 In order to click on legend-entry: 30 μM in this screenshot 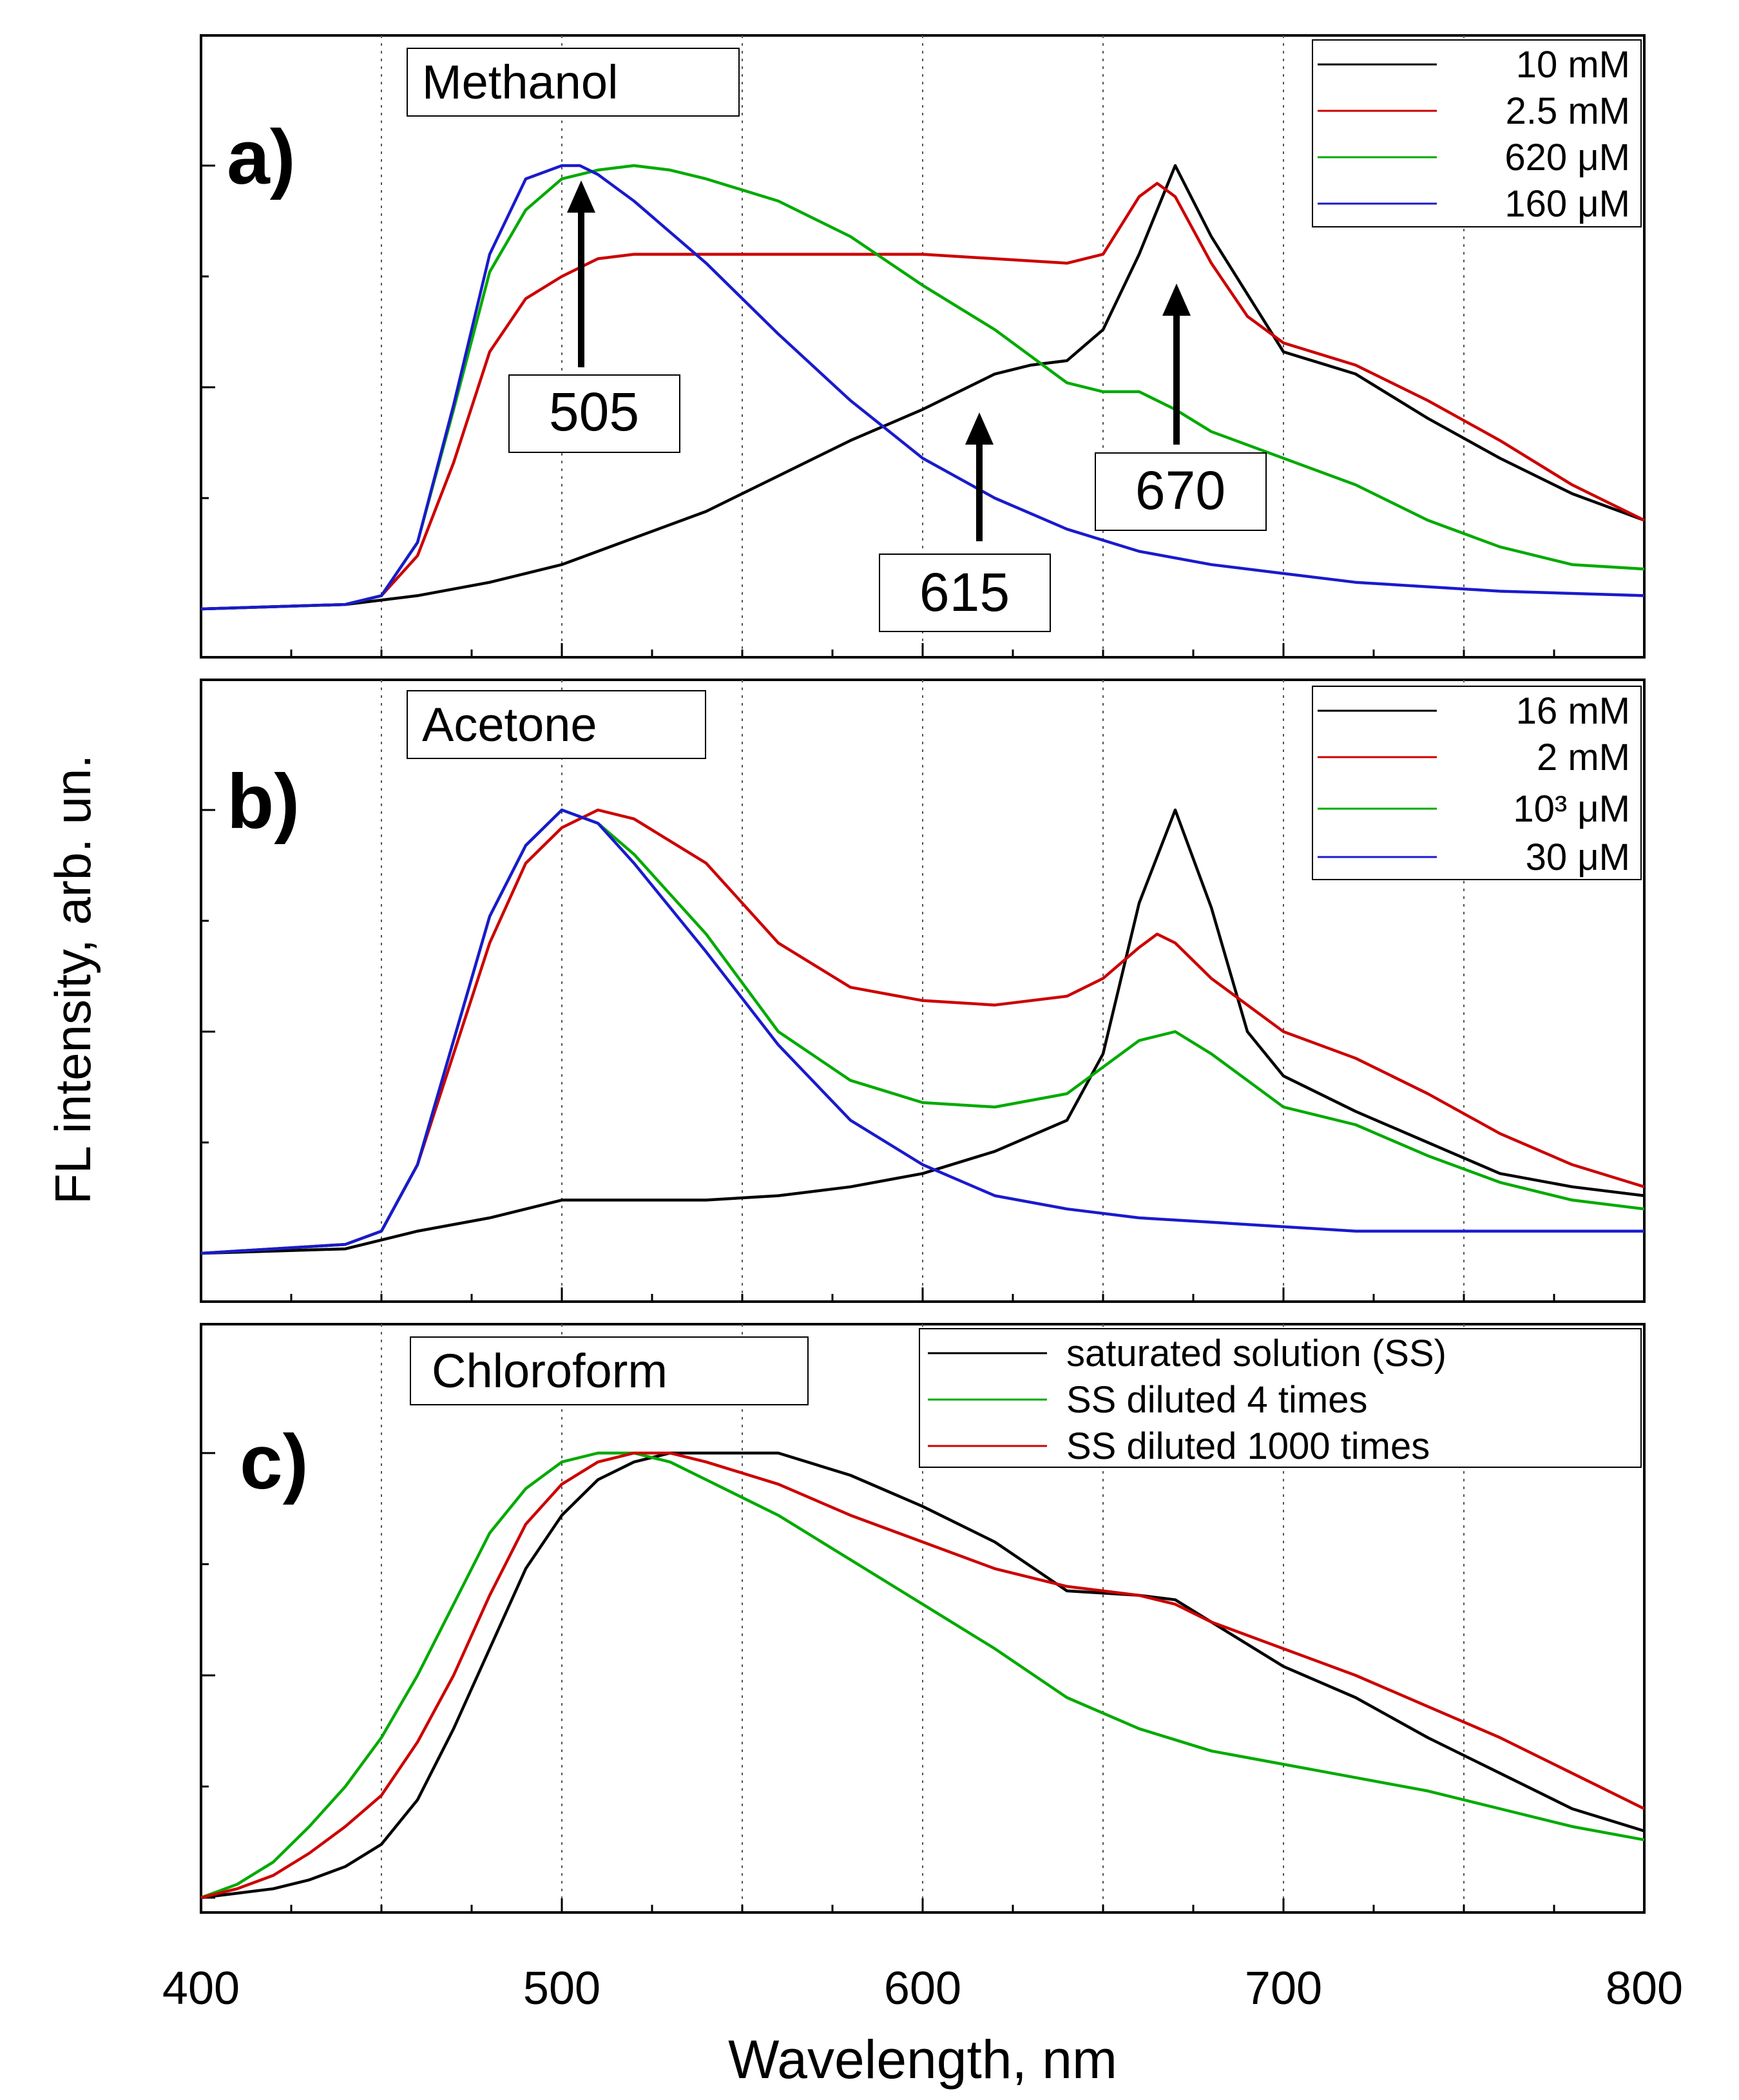, I will do `click(1578, 857)`.